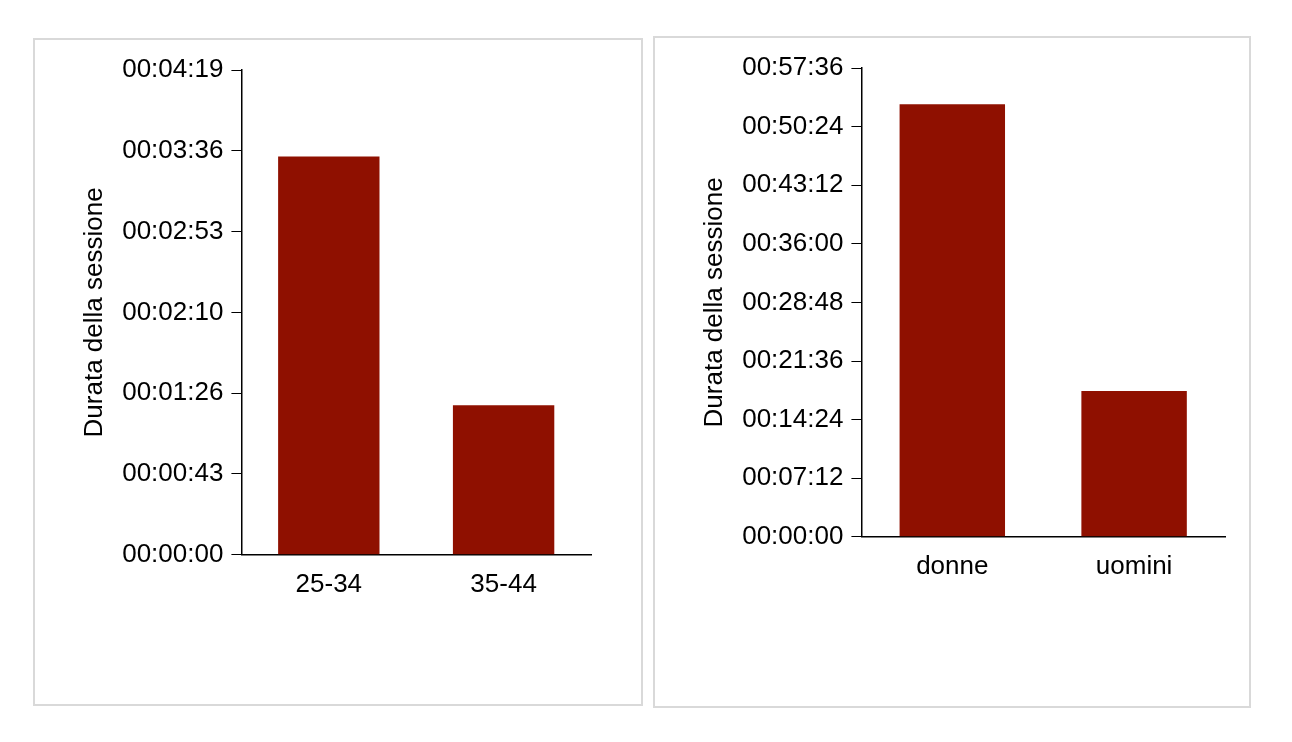 The width and height of the screenshot is (1292, 742). I want to click on y-tick-label: 00:07:12, so click(793, 476).